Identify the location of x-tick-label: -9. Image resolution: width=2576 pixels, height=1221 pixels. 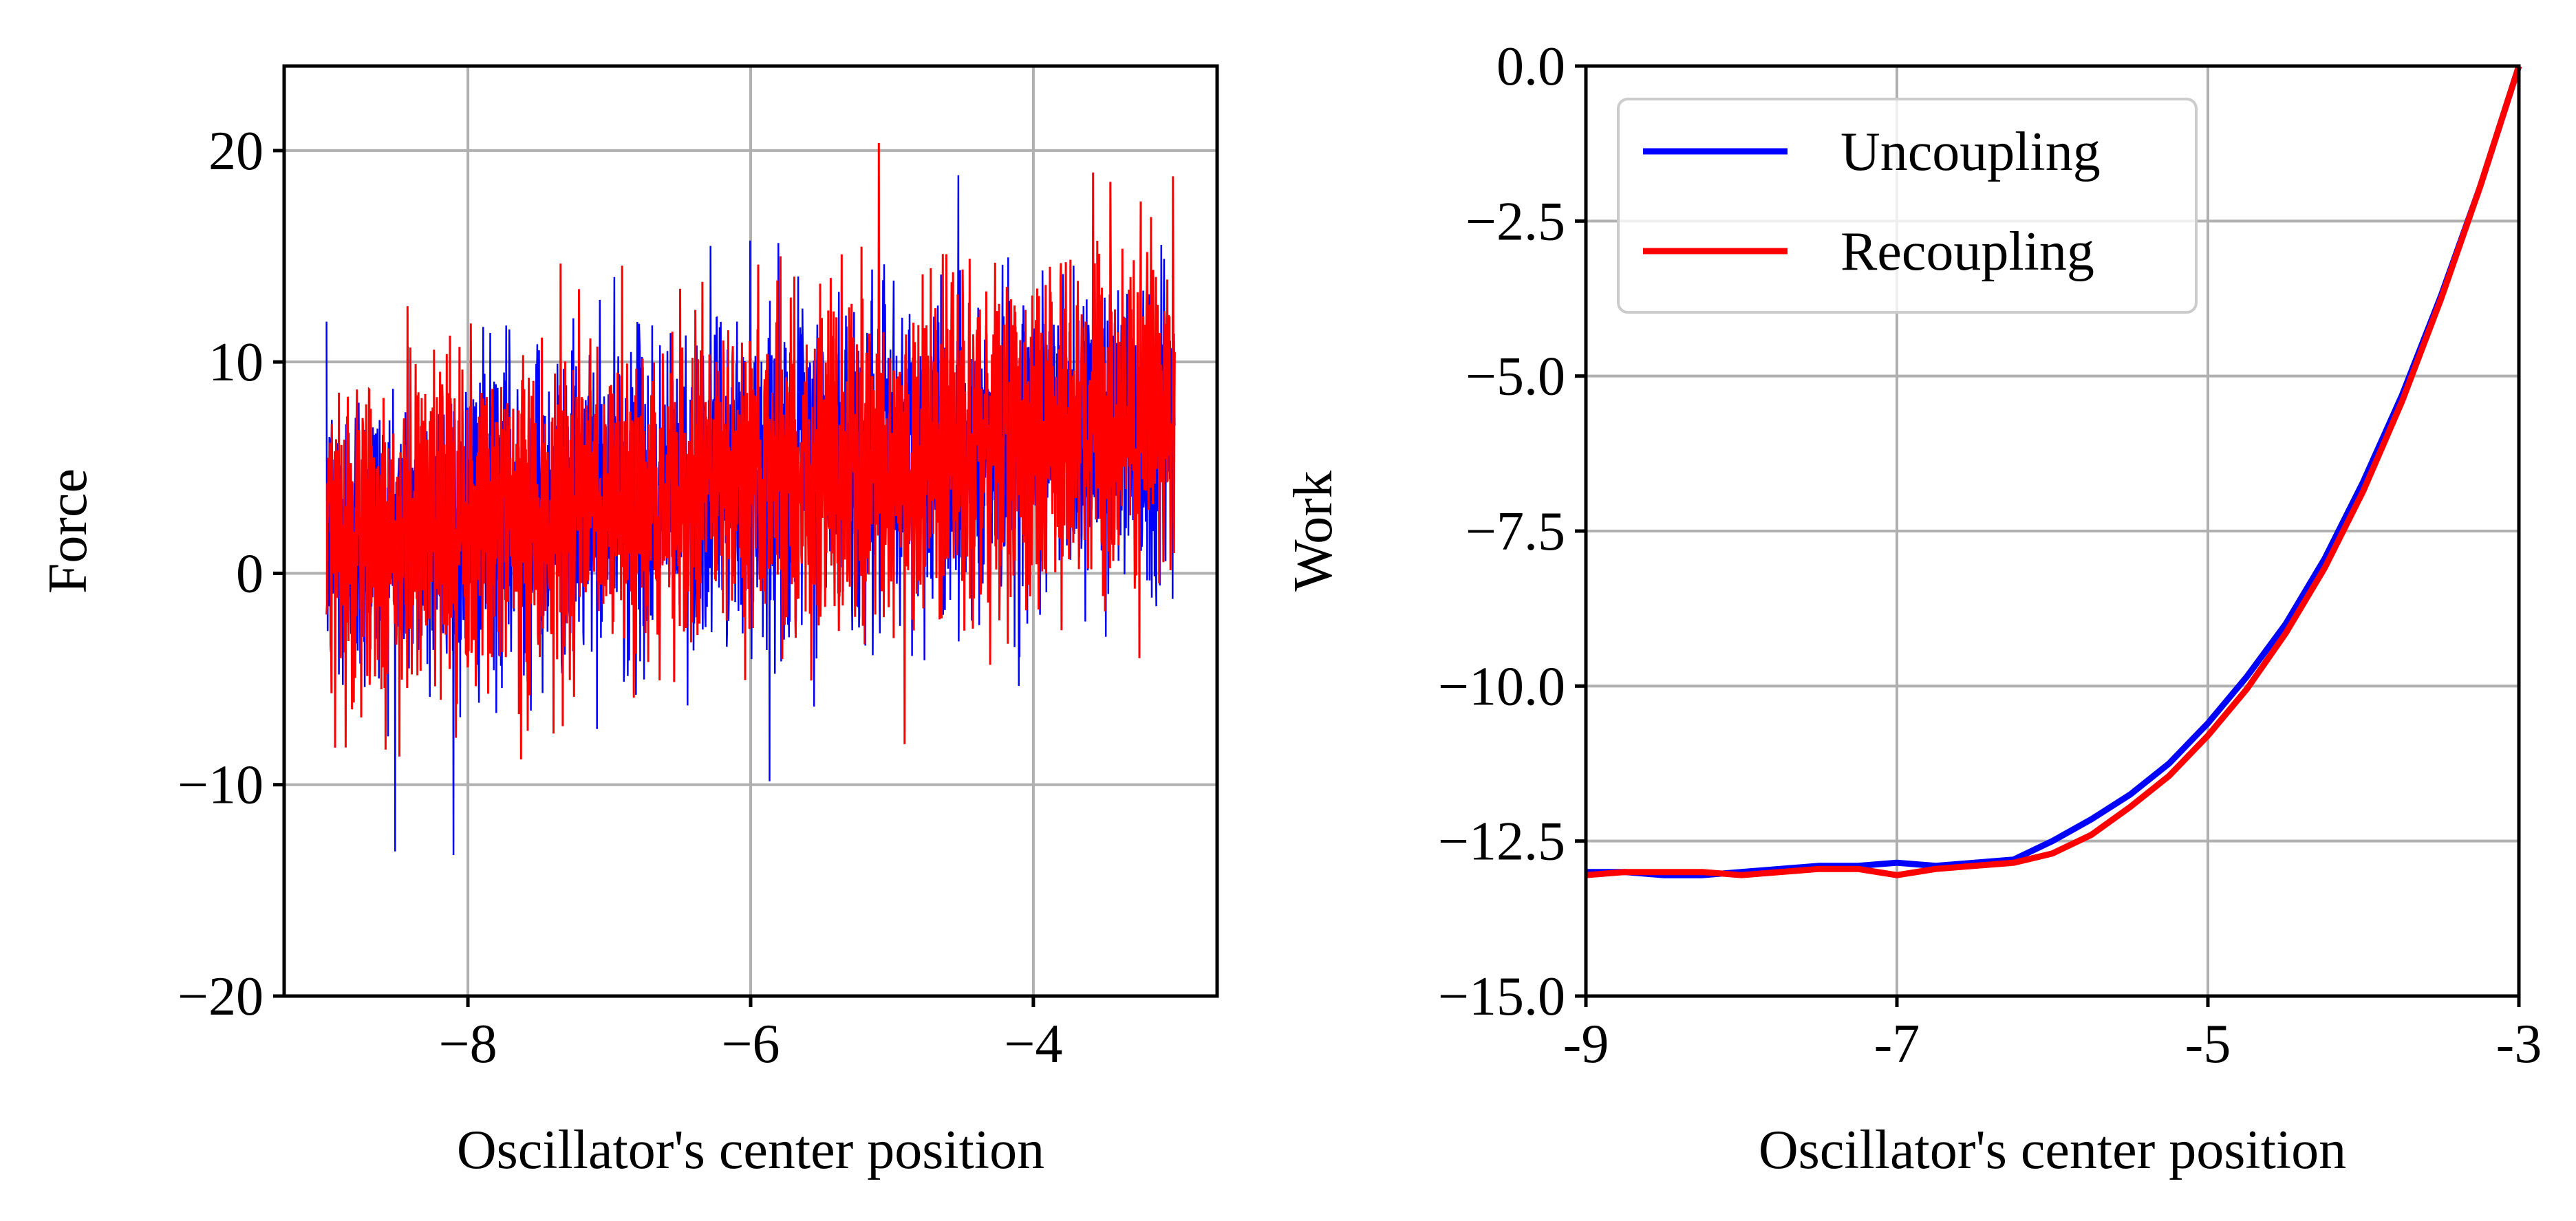
(1586, 1044).